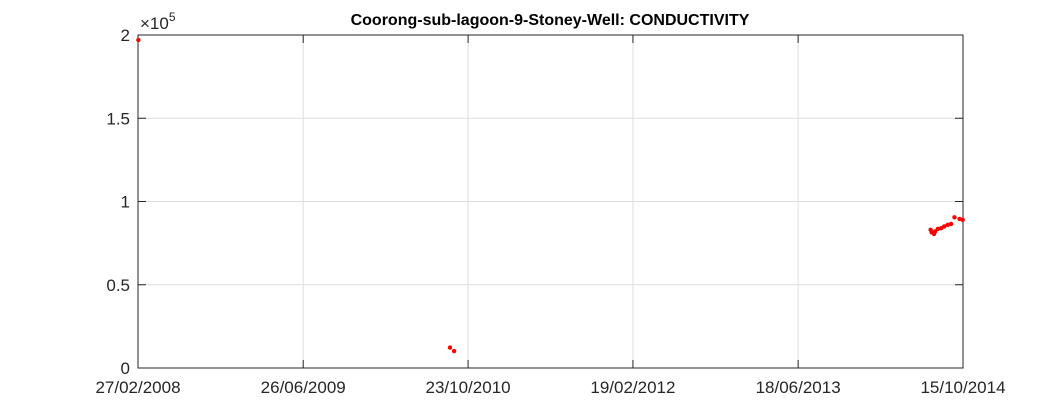 The image size is (1063, 413). What do you see at coordinates (632, 387) in the screenshot?
I see `x-tick-label: 19/02/2012` at bounding box center [632, 387].